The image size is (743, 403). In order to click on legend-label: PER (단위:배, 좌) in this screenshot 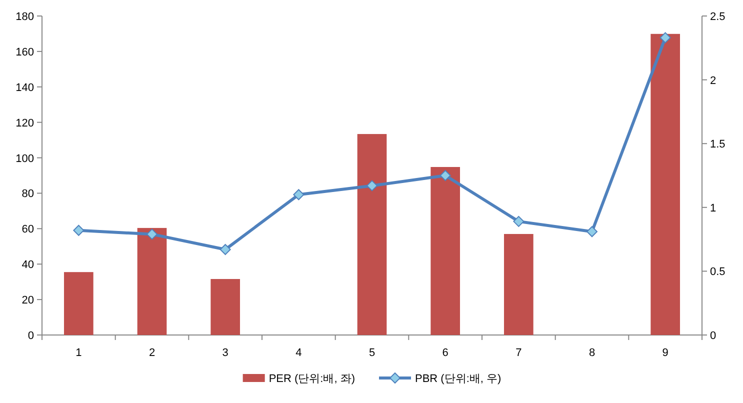, I will do `click(311, 379)`.